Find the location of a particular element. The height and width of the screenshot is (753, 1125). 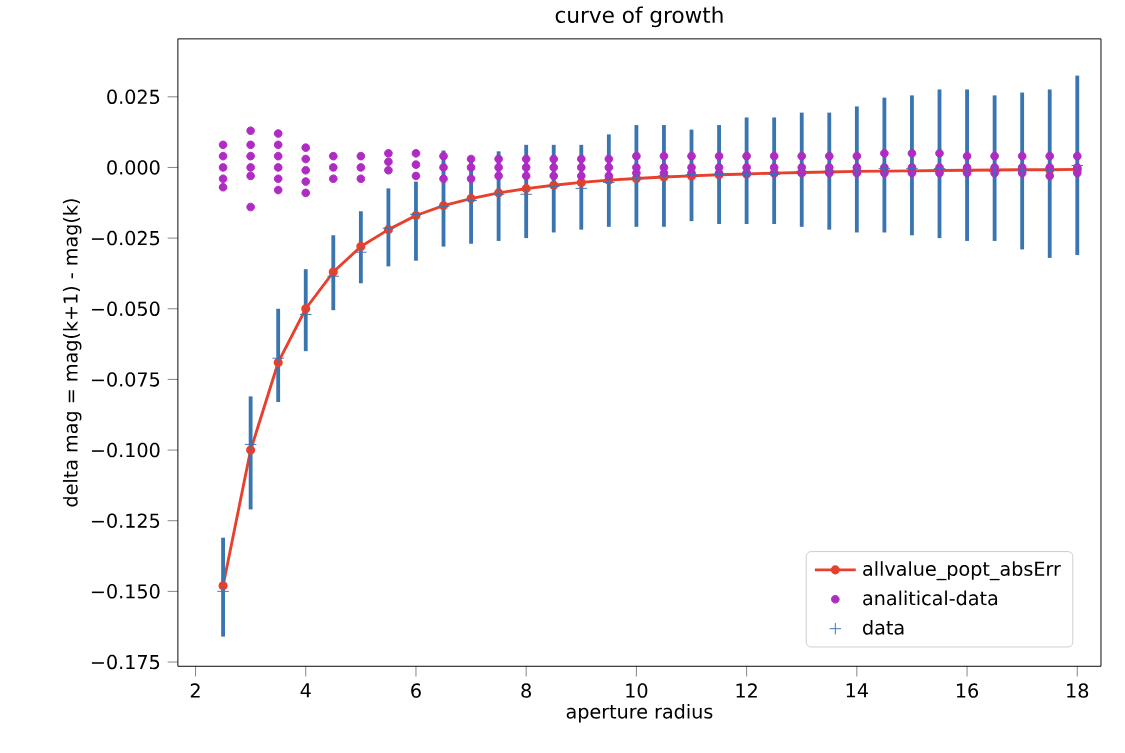

x-tick-label: 2 is located at coordinates (195, 690).